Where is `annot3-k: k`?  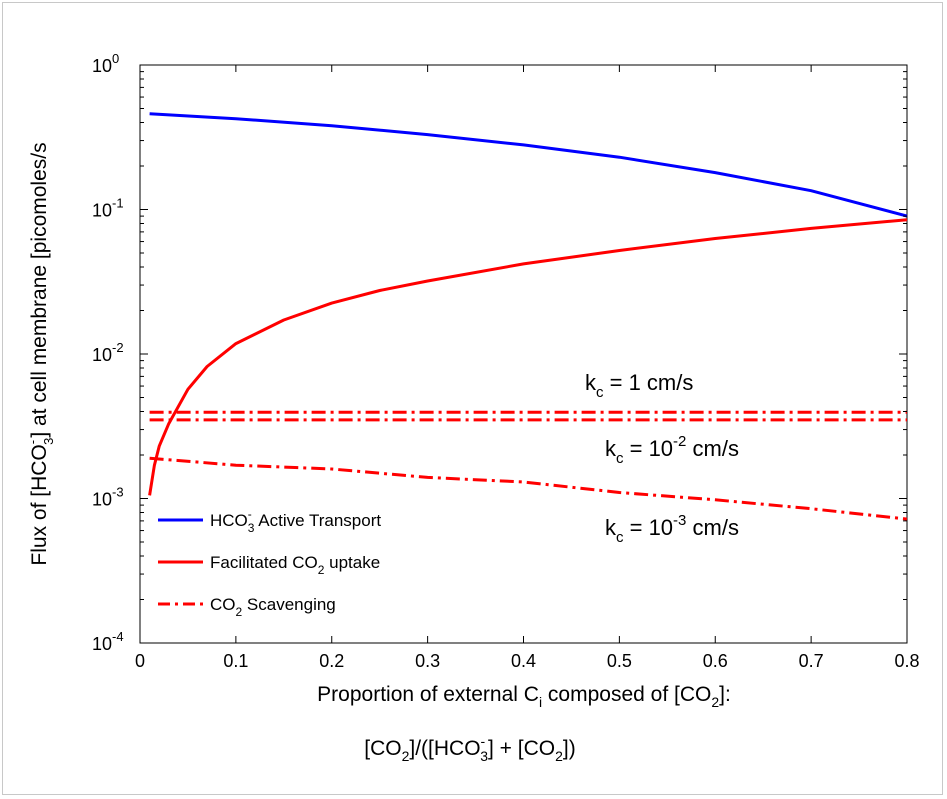
annot3-k: k is located at coordinates (611, 527).